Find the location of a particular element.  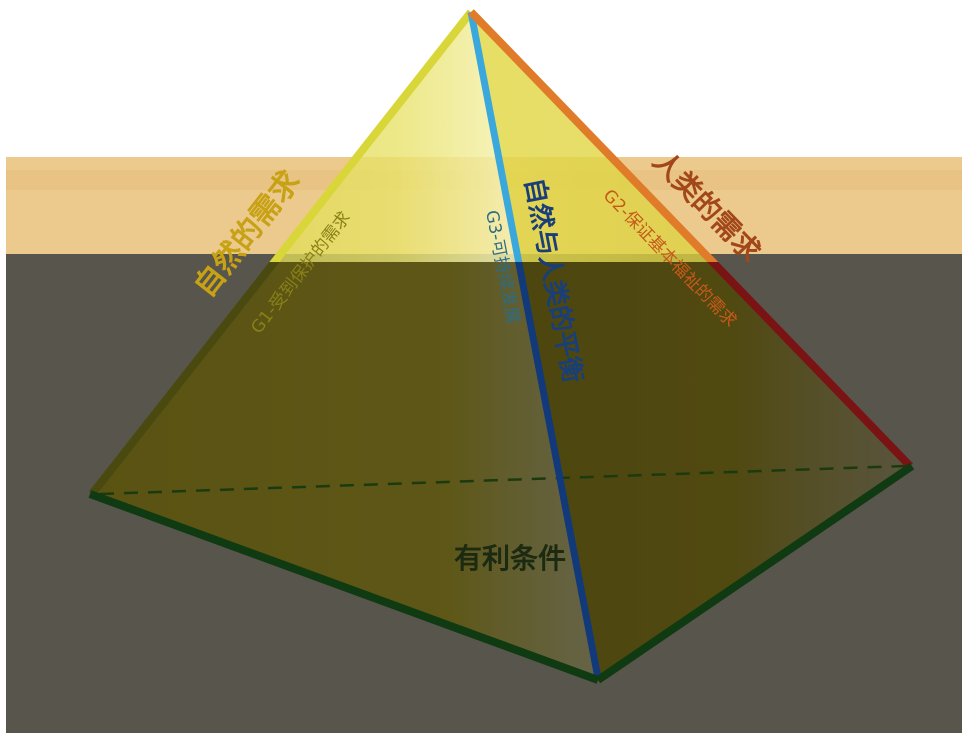

label-favorable-conditions: 有利条件 is located at coordinates (510, 558).